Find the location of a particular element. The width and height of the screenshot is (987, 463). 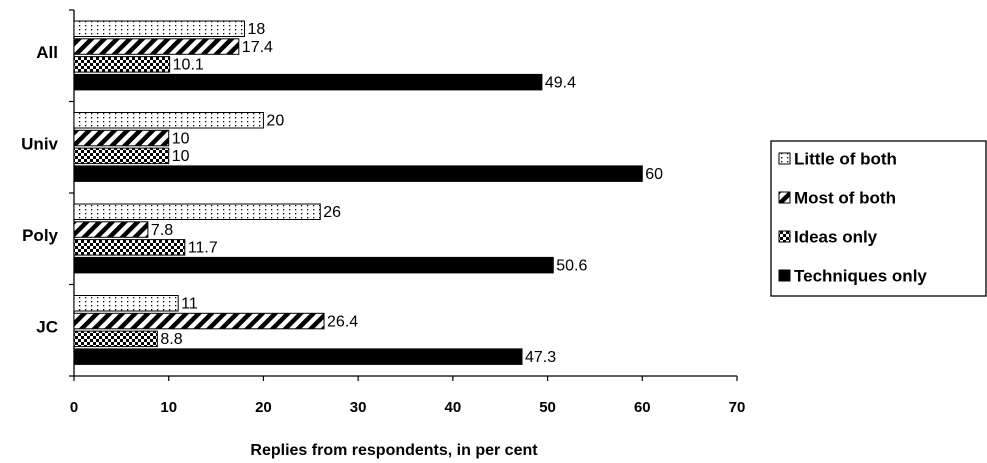

x-tick-label: 40 is located at coordinates (453, 407).